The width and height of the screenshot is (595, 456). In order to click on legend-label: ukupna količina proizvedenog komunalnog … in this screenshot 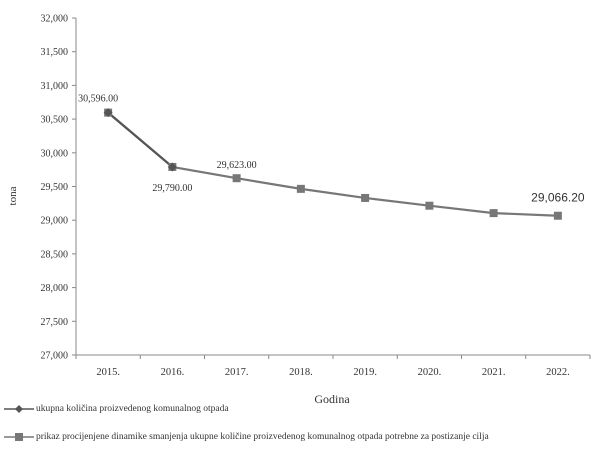, I will do `click(132, 409)`.